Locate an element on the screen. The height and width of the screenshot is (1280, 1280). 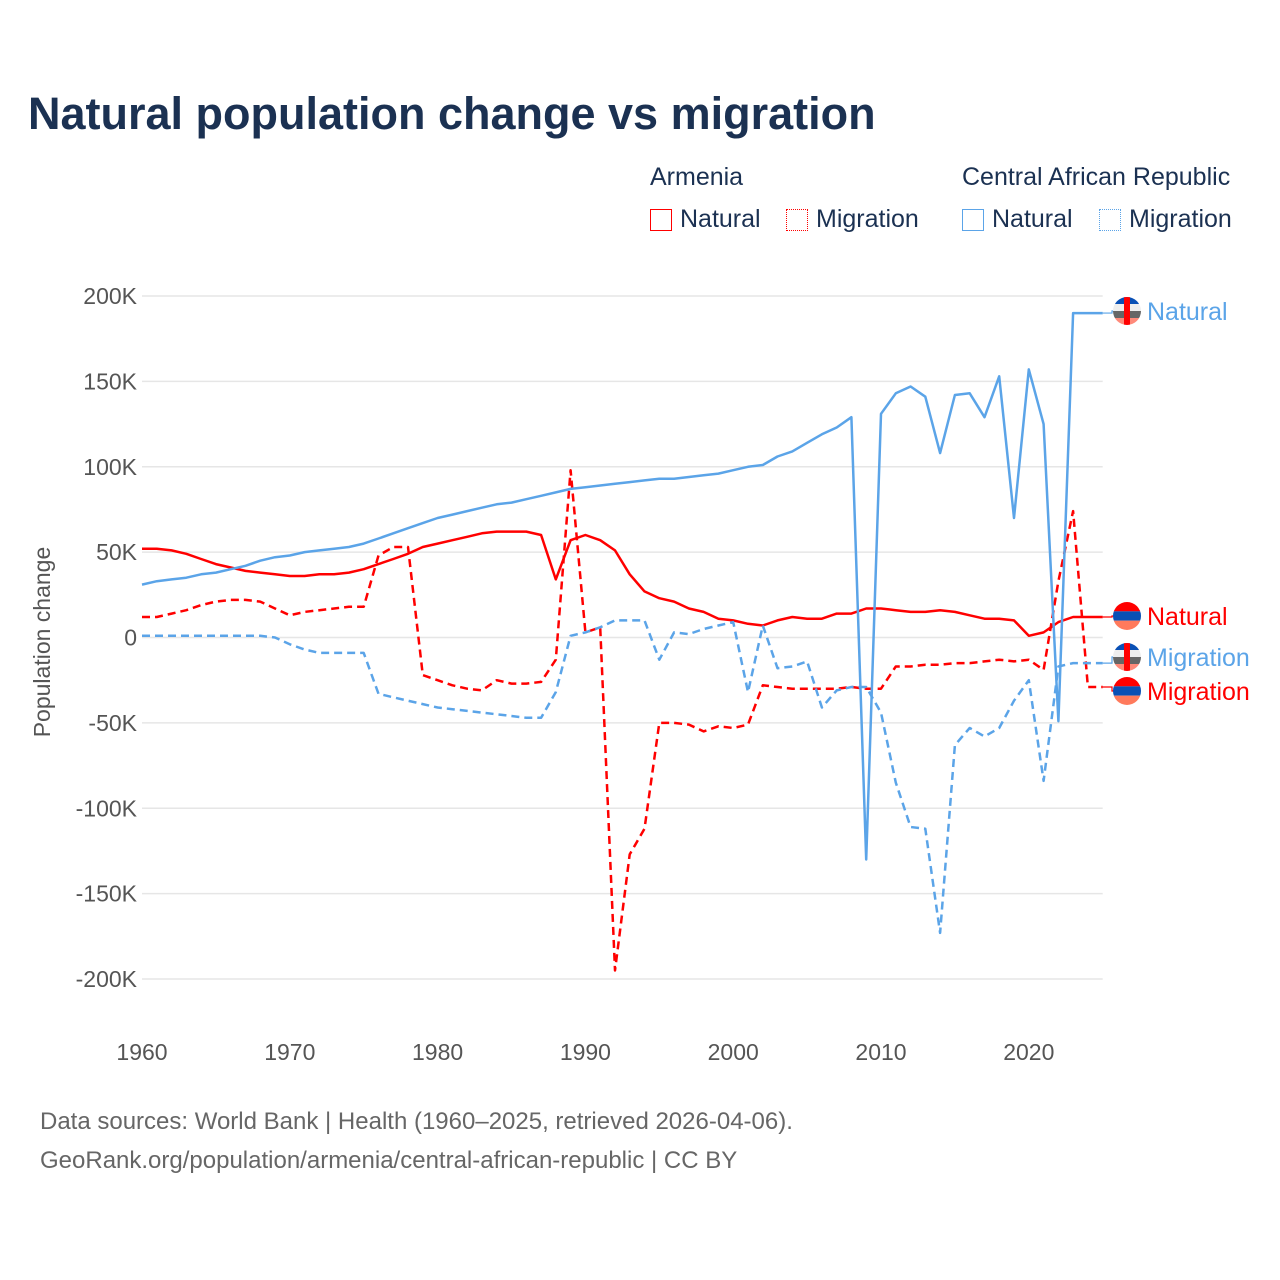
armenia-natural-line is located at coordinates (622, 584).